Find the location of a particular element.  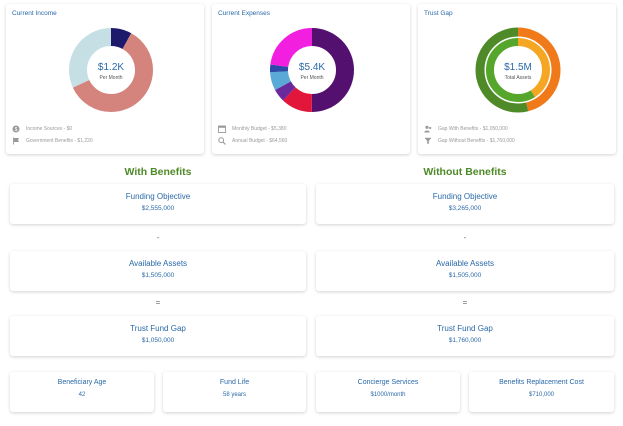

current-income-title: Current Income is located at coordinates (34, 13).